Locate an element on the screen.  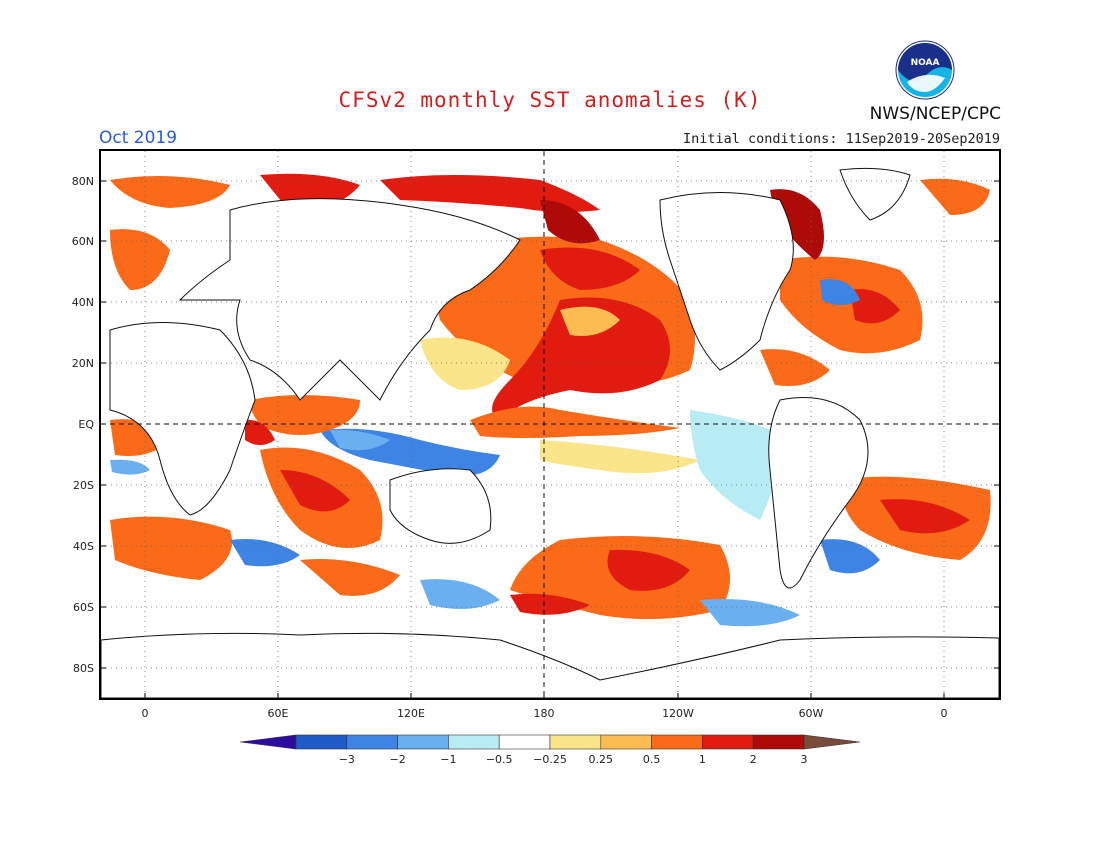
colorbar-label: −0.25 is located at coordinates (550, 759).